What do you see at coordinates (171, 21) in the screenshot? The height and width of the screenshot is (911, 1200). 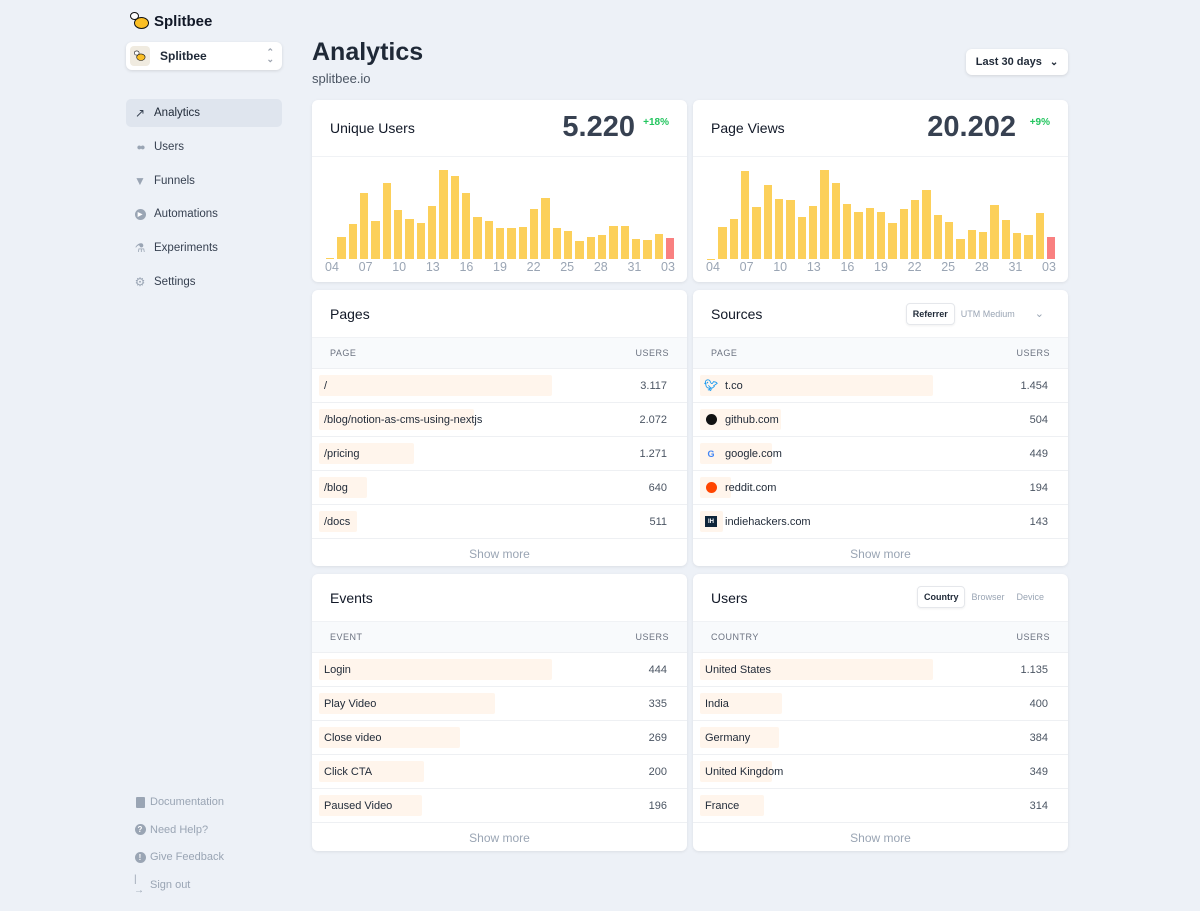 I see `brand-logo: Splitbee` at bounding box center [171, 21].